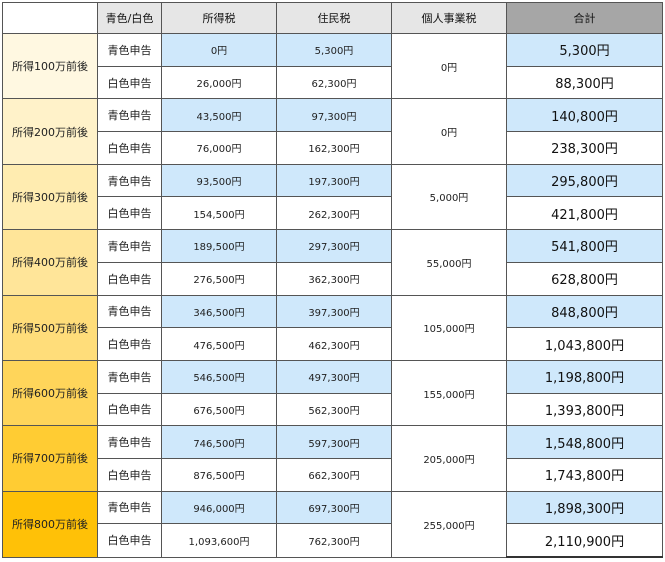  I want to click on resident-tax-cell: 362,300円, so click(334, 278).